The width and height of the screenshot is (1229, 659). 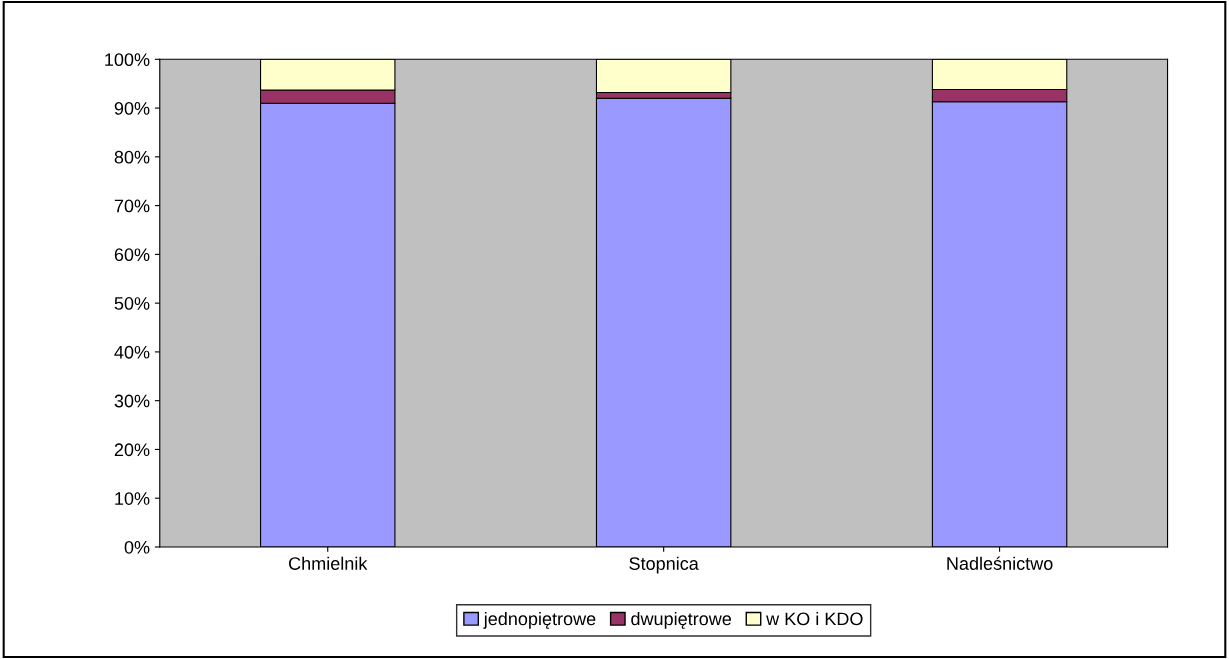 I want to click on legend-label: w KO i KDO, so click(x=814, y=618).